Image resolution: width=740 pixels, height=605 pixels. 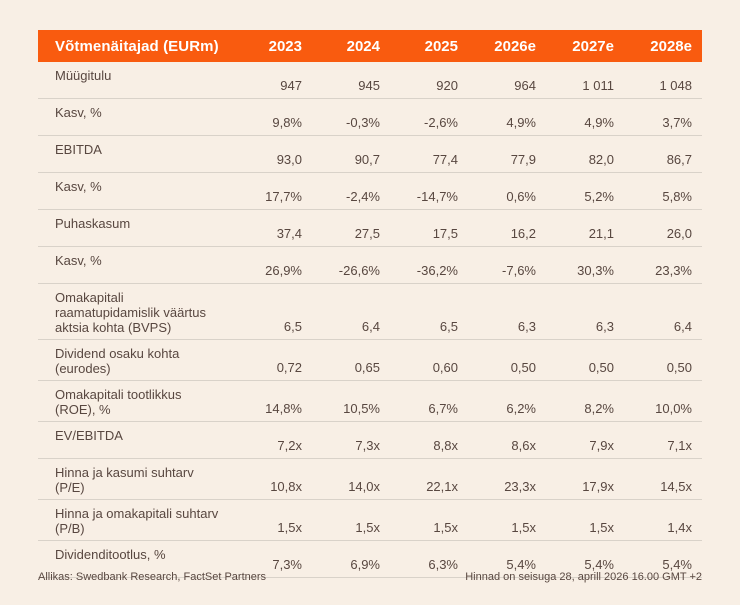 What do you see at coordinates (599, 408) in the screenshot?
I see `metric-value: 8,2%` at bounding box center [599, 408].